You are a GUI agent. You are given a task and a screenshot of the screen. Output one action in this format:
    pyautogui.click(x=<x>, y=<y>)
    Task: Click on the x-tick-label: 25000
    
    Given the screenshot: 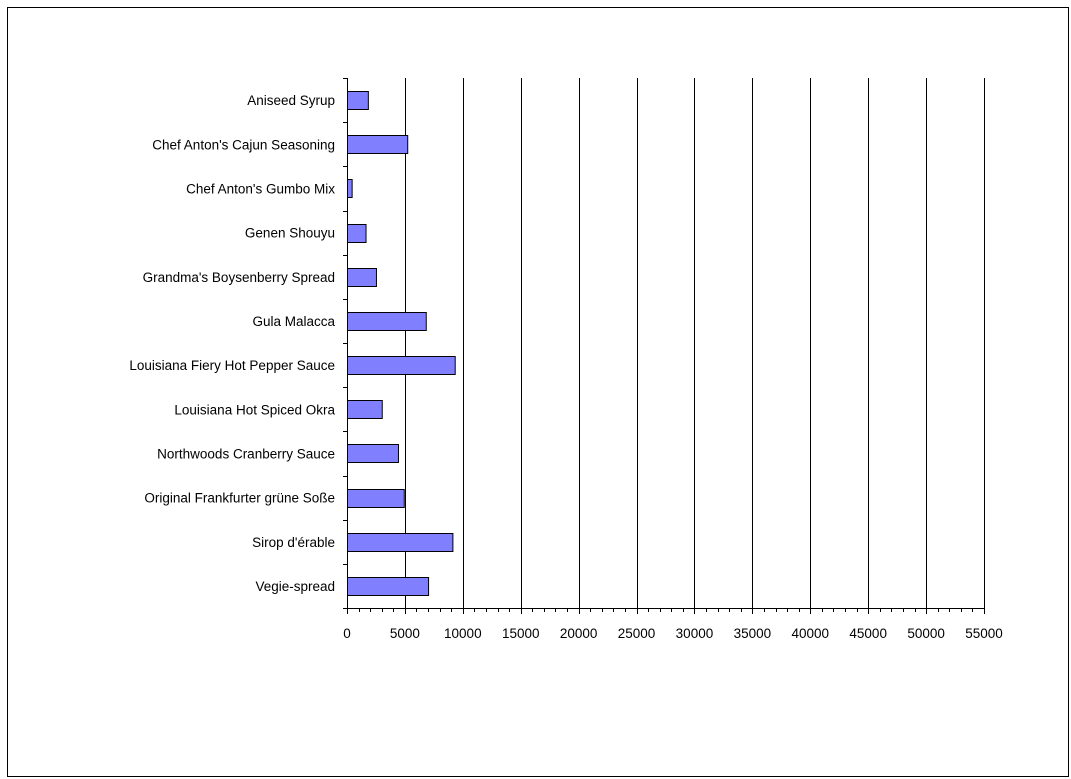 What is the action you would take?
    pyautogui.click(x=637, y=633)
    